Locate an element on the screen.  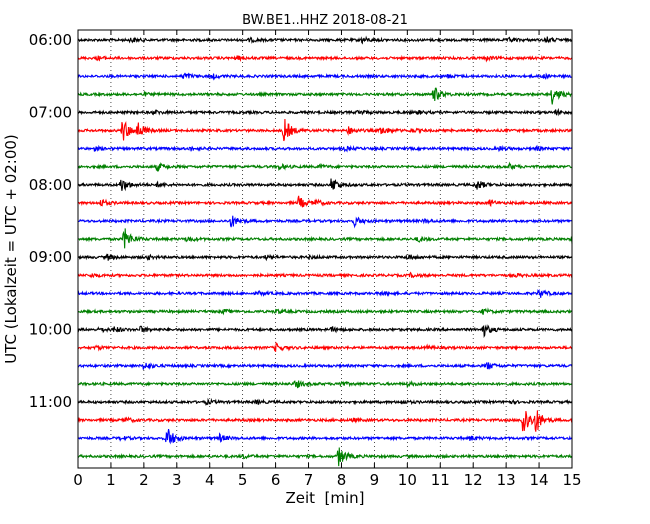
chart-title: BW.BE1..HHZ 2018-08-21 is located at coordinates (325, 20).